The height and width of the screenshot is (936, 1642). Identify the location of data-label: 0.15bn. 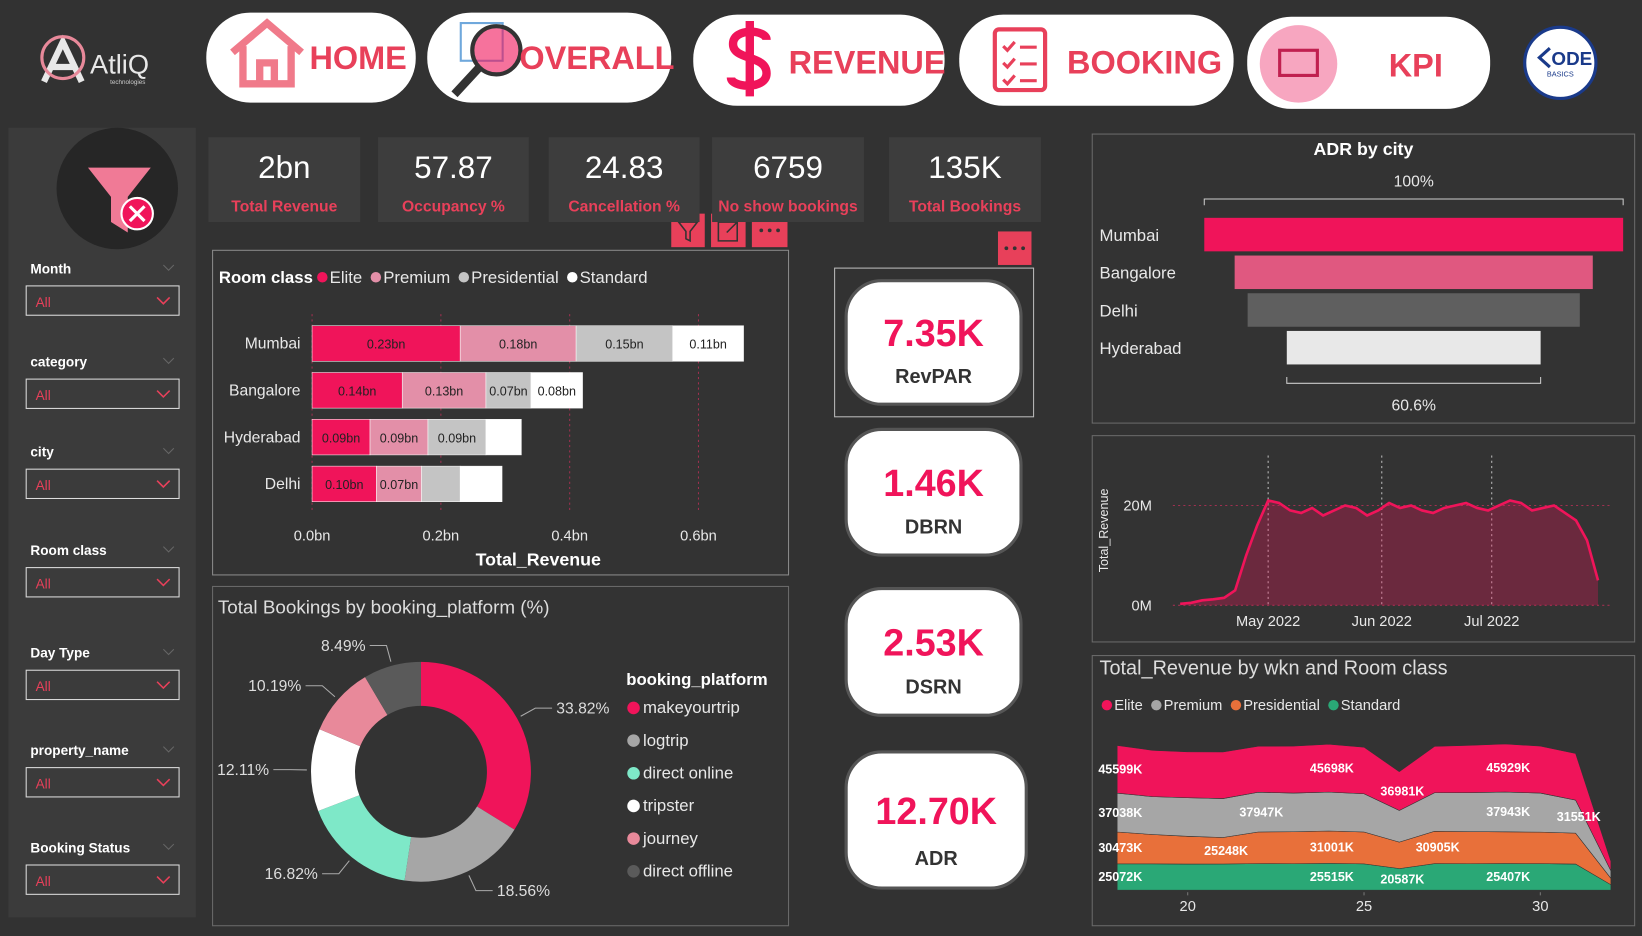
(624, 345).